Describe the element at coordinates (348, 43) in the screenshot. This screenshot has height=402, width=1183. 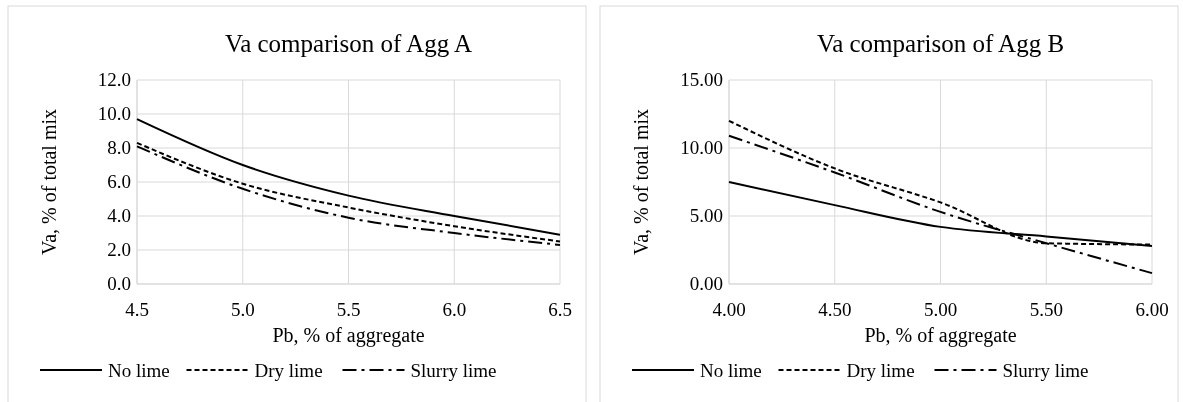
I see `chart-title: Va comparison of Agg A` at that location.